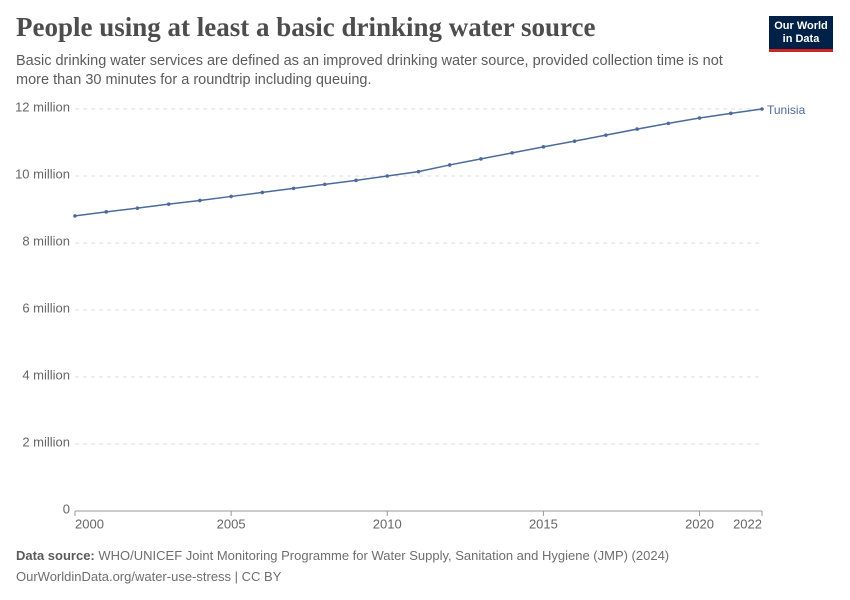 The width and height of the screenshot is (850, 600). I want to click on x-tick-label: 2000, so click(89, 523).